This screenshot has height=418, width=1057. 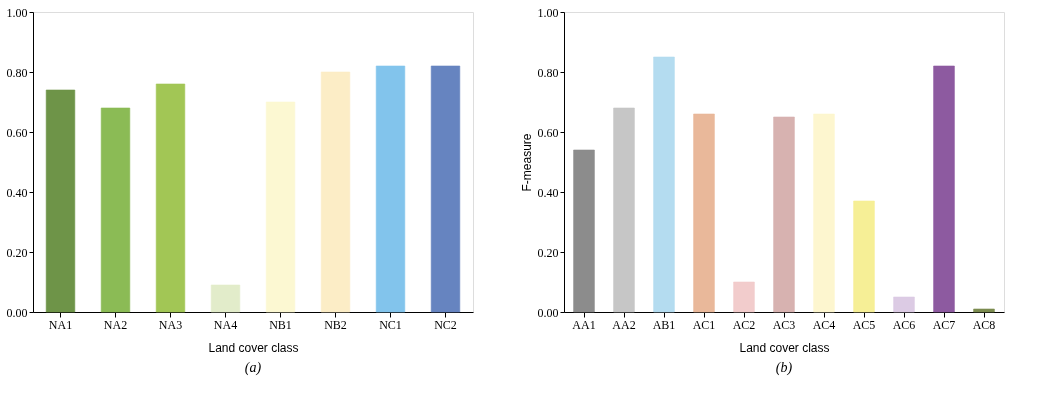 What do you see at coordinates (170, 324) in the screenshot?
I see `x-tick-label: NA3` at bounding box center [170, 324].